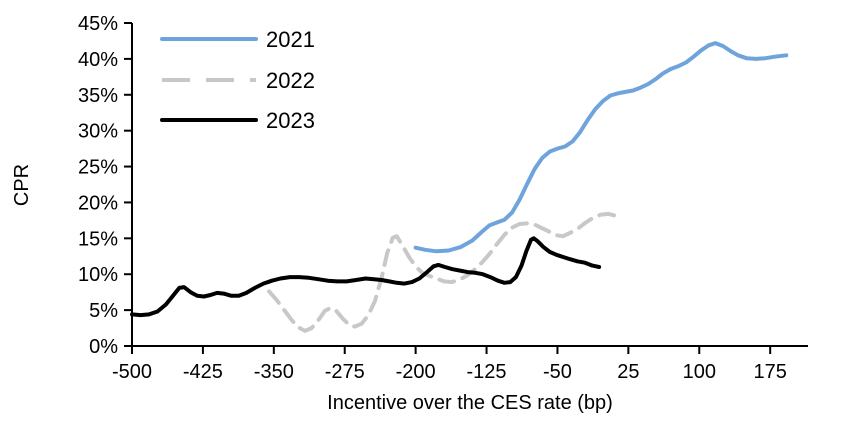  I want to click on legend-label-2021: 2021, so click(290, 39).